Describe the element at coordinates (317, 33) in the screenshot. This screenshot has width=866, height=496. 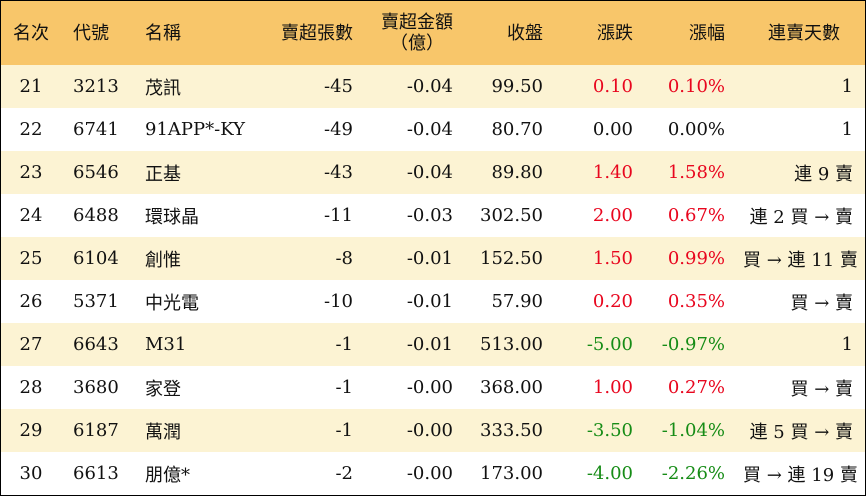
I see `header-net-sell-volume: 賣超張數` at that location.